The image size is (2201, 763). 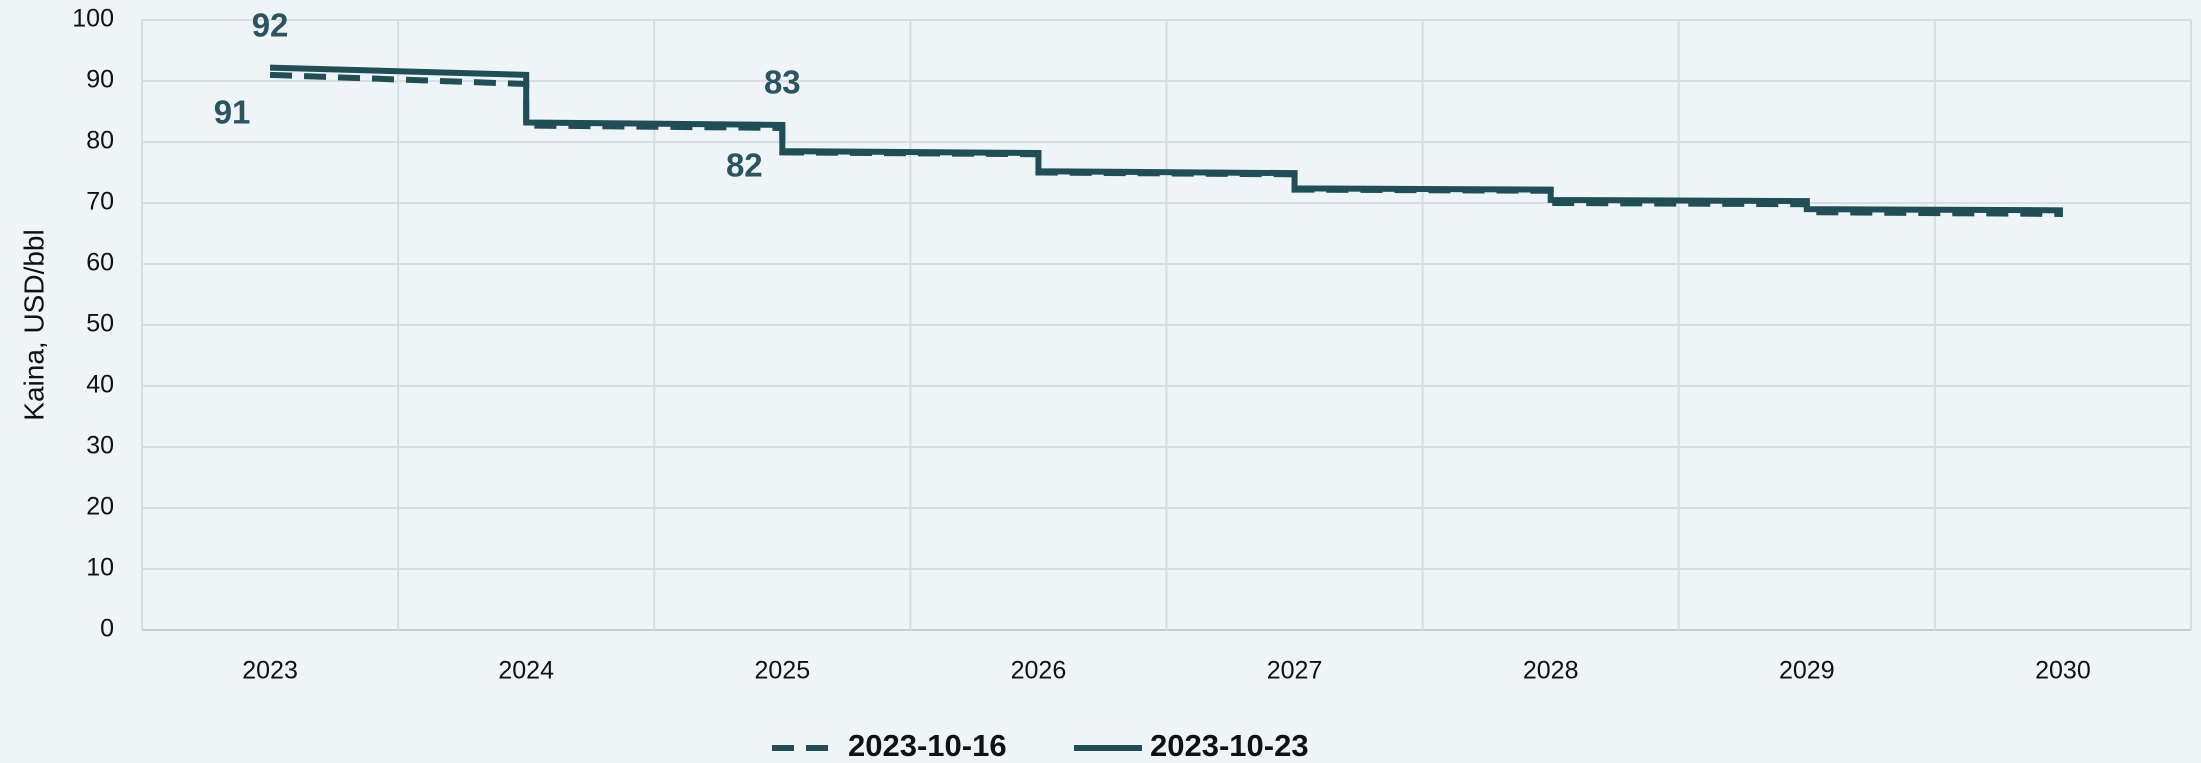 I want to click on x-tick-label: 2030, so click(x=2063, y=671).